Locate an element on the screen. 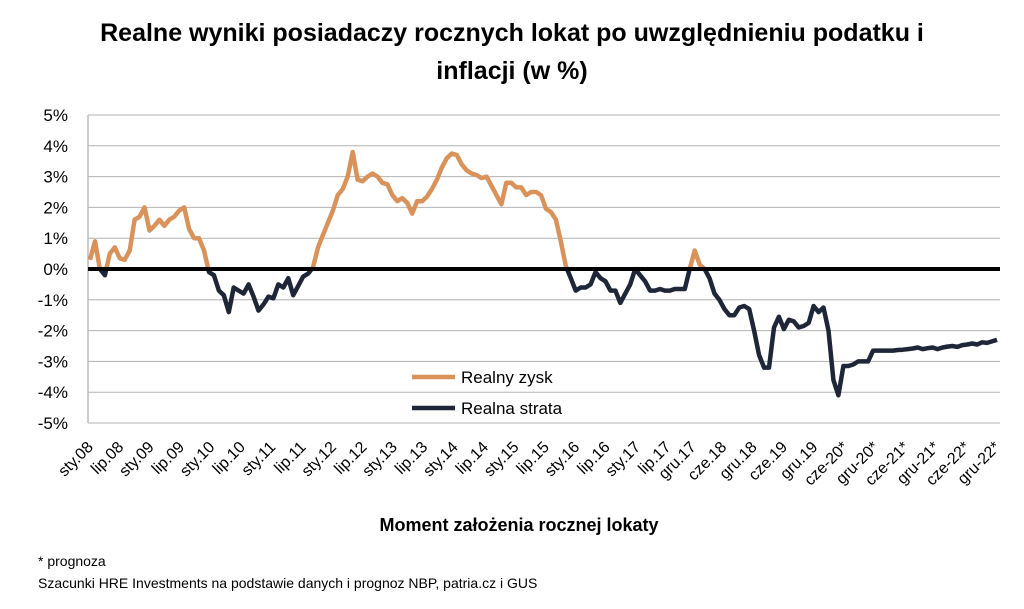 This screenshot has height=609, width=1024. x-tick-label: sty.17 is located at coordinates (623, 459).